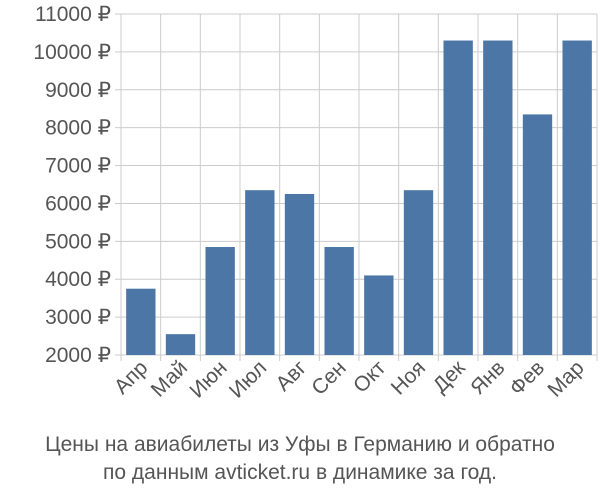 Image resolution: width=600 pixels, height=500 pixels. Describe the element at coordinates (527, 378) in the screenshot. I see `x-tick-label: Фев` at that location.